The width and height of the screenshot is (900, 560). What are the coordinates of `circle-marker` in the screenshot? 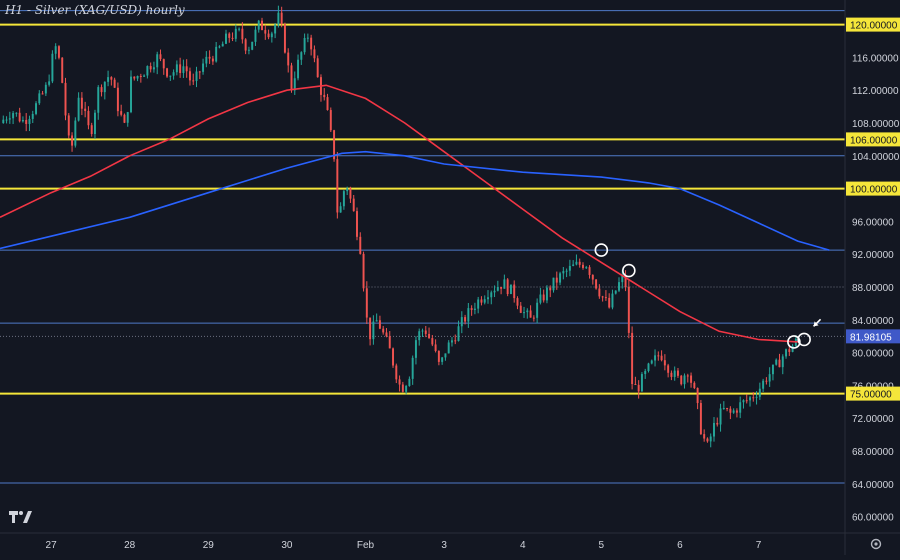 It's located at (629, 270).